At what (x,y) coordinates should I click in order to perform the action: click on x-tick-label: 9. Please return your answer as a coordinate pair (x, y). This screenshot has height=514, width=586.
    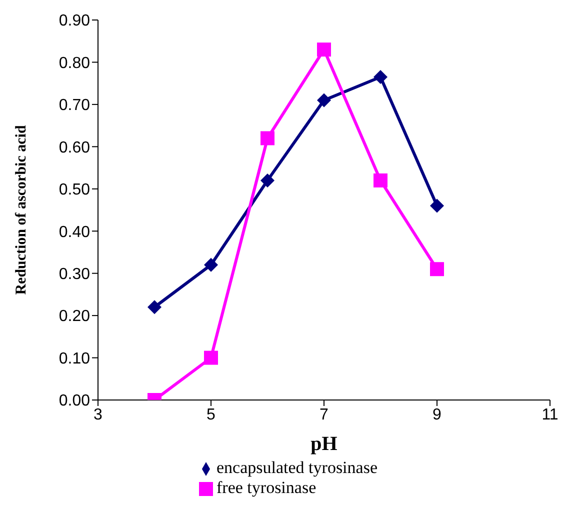
    Looking at the image, I should click on (437, 415).